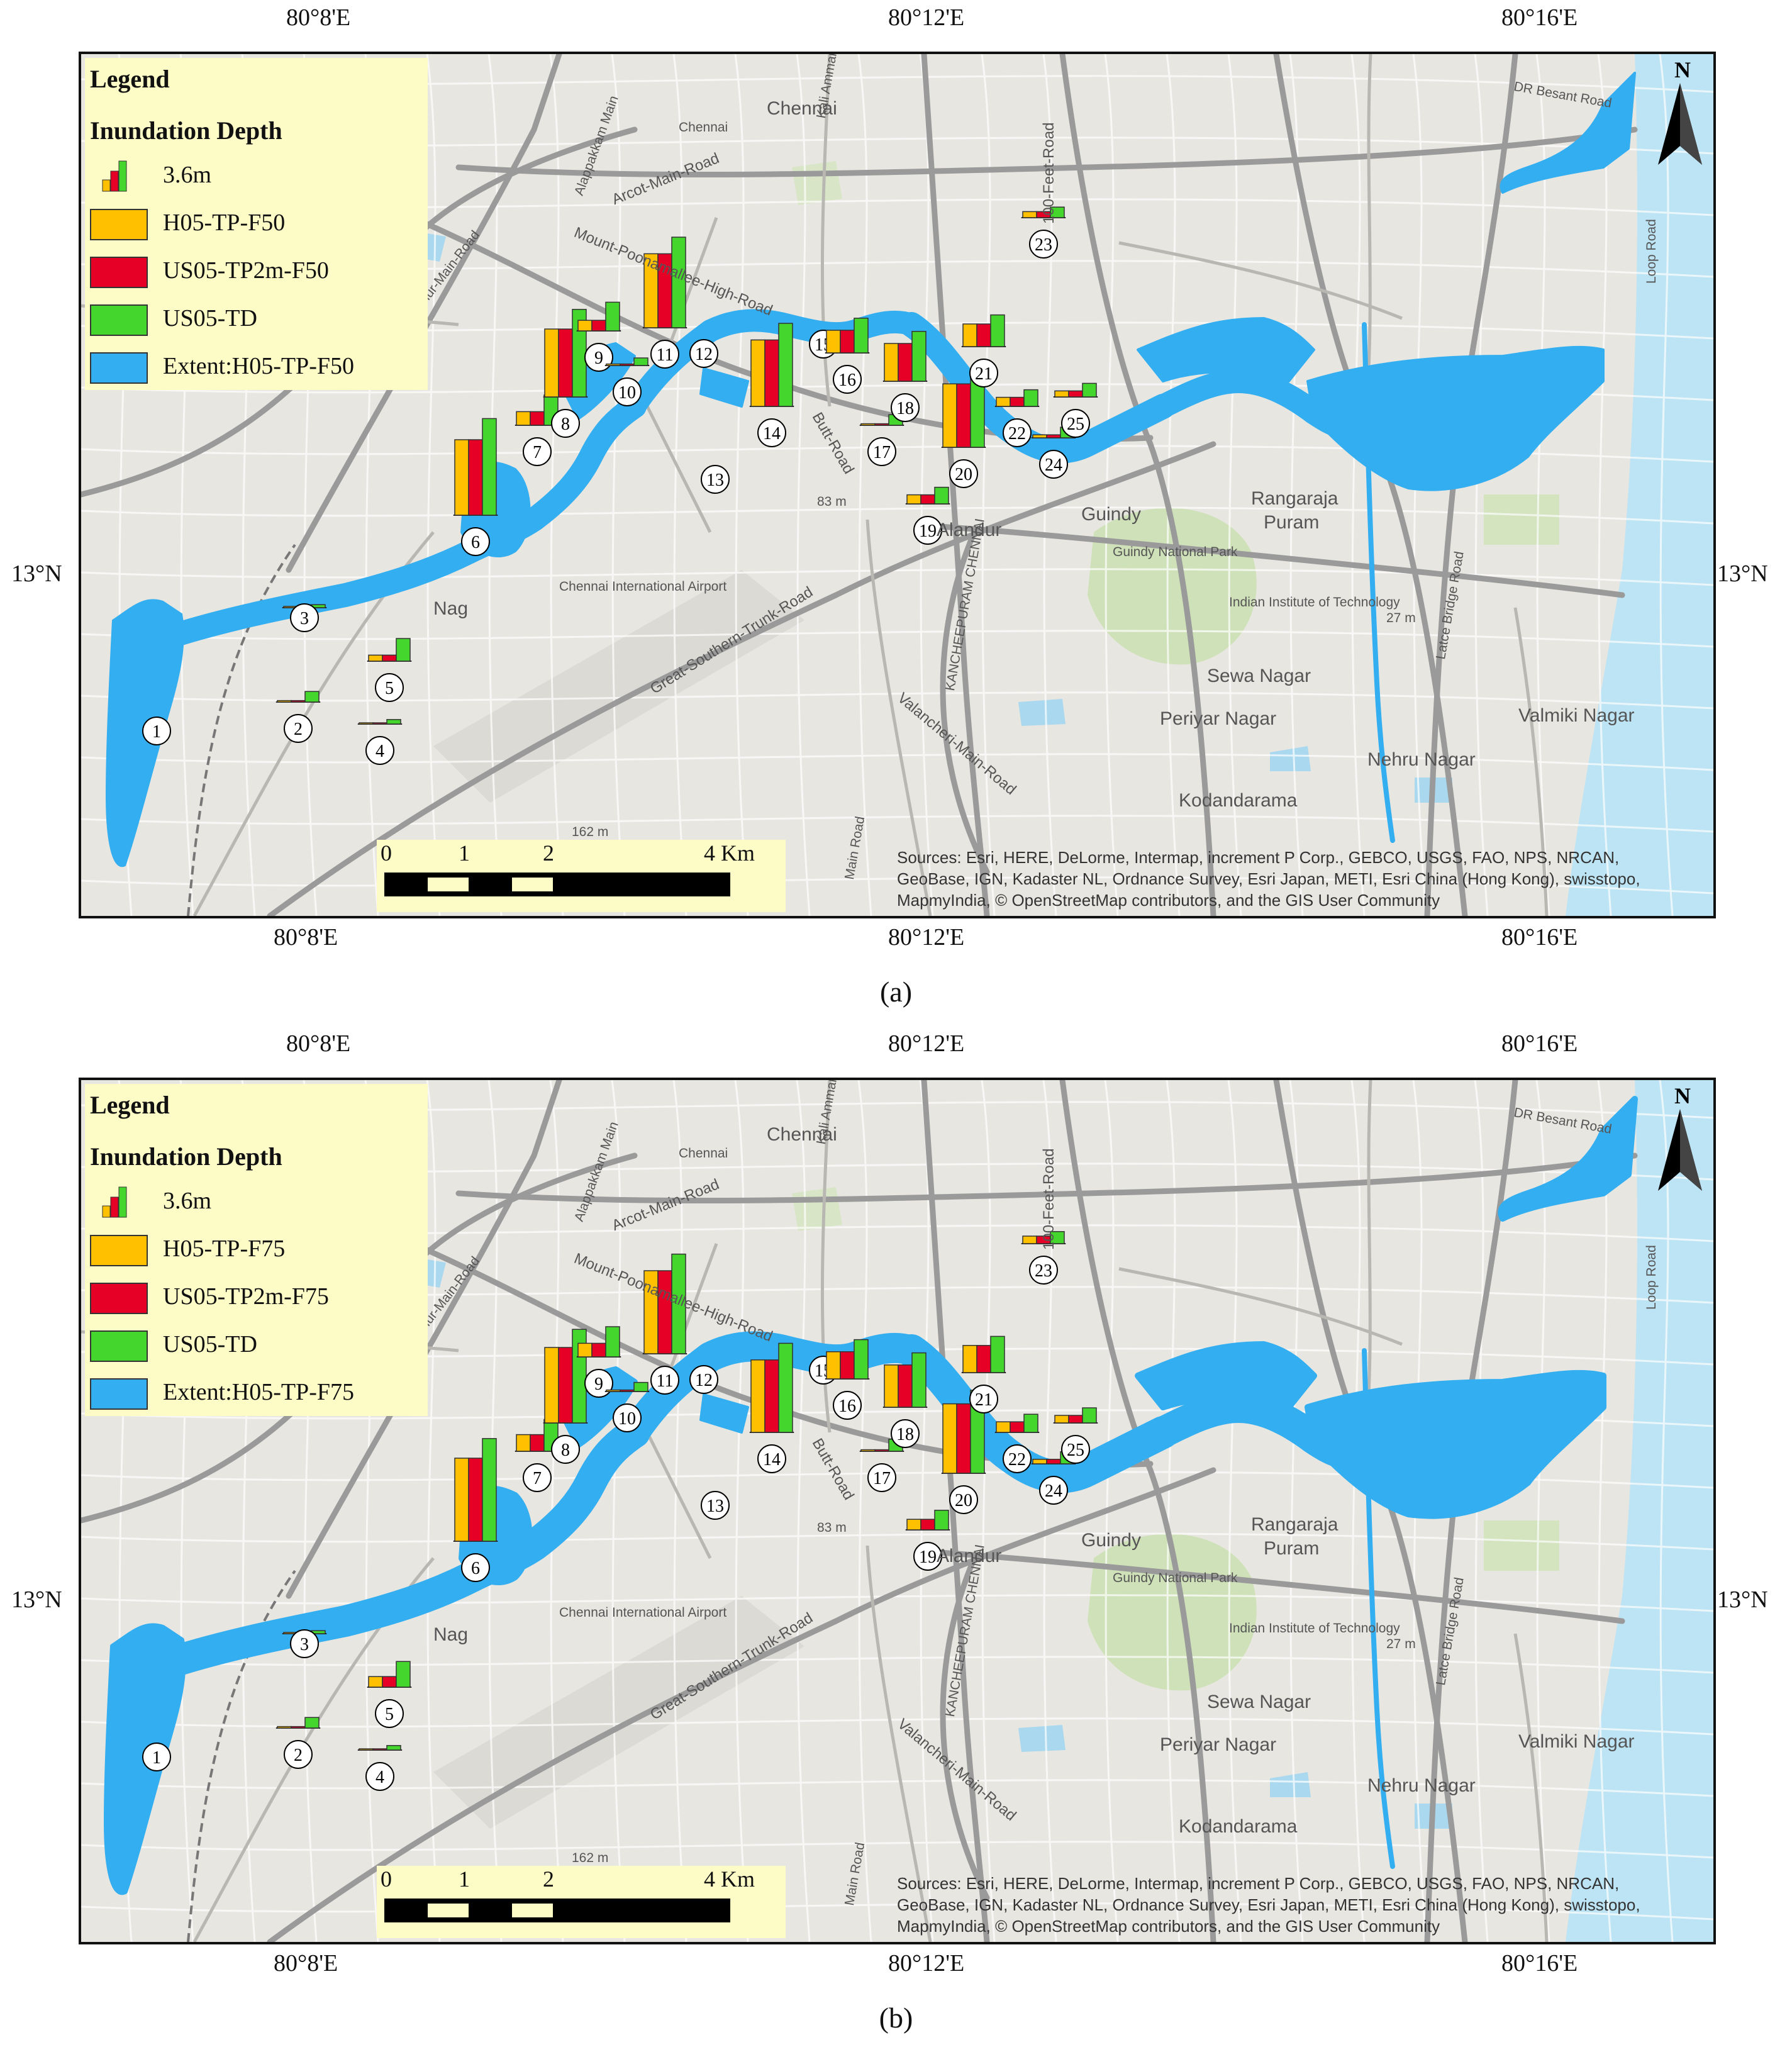 This screenshot has height=2052, width=1792. I want to click on station-20: 20, so click(963, 429).